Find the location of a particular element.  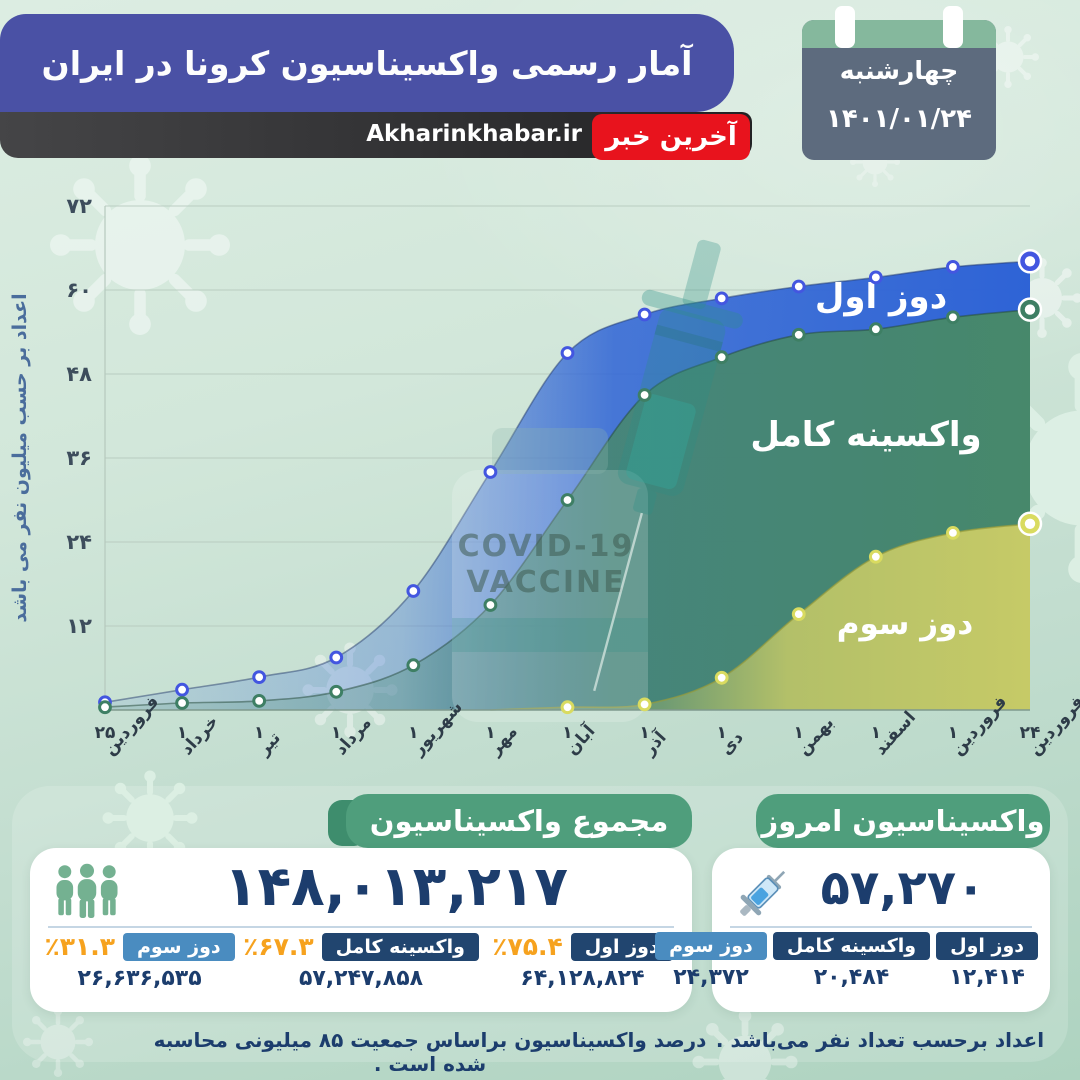

series-label-first-dose: دوز اول is located at coordinates (881, 297).